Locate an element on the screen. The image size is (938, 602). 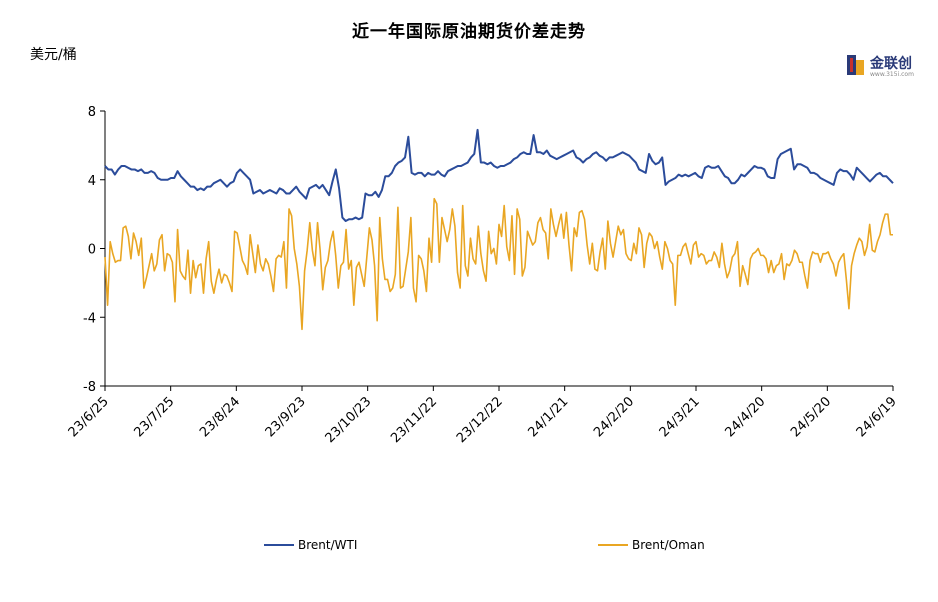
x-tick-label: 23/10/23 is located at coordinates (349, 420).